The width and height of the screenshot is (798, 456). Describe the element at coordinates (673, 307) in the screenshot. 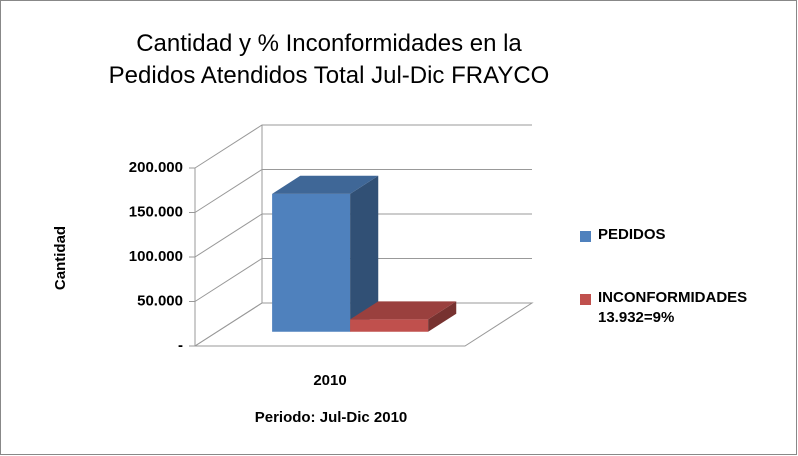

I see `legend-label: INCONFORMIDADES 13.932=9%` at that location.